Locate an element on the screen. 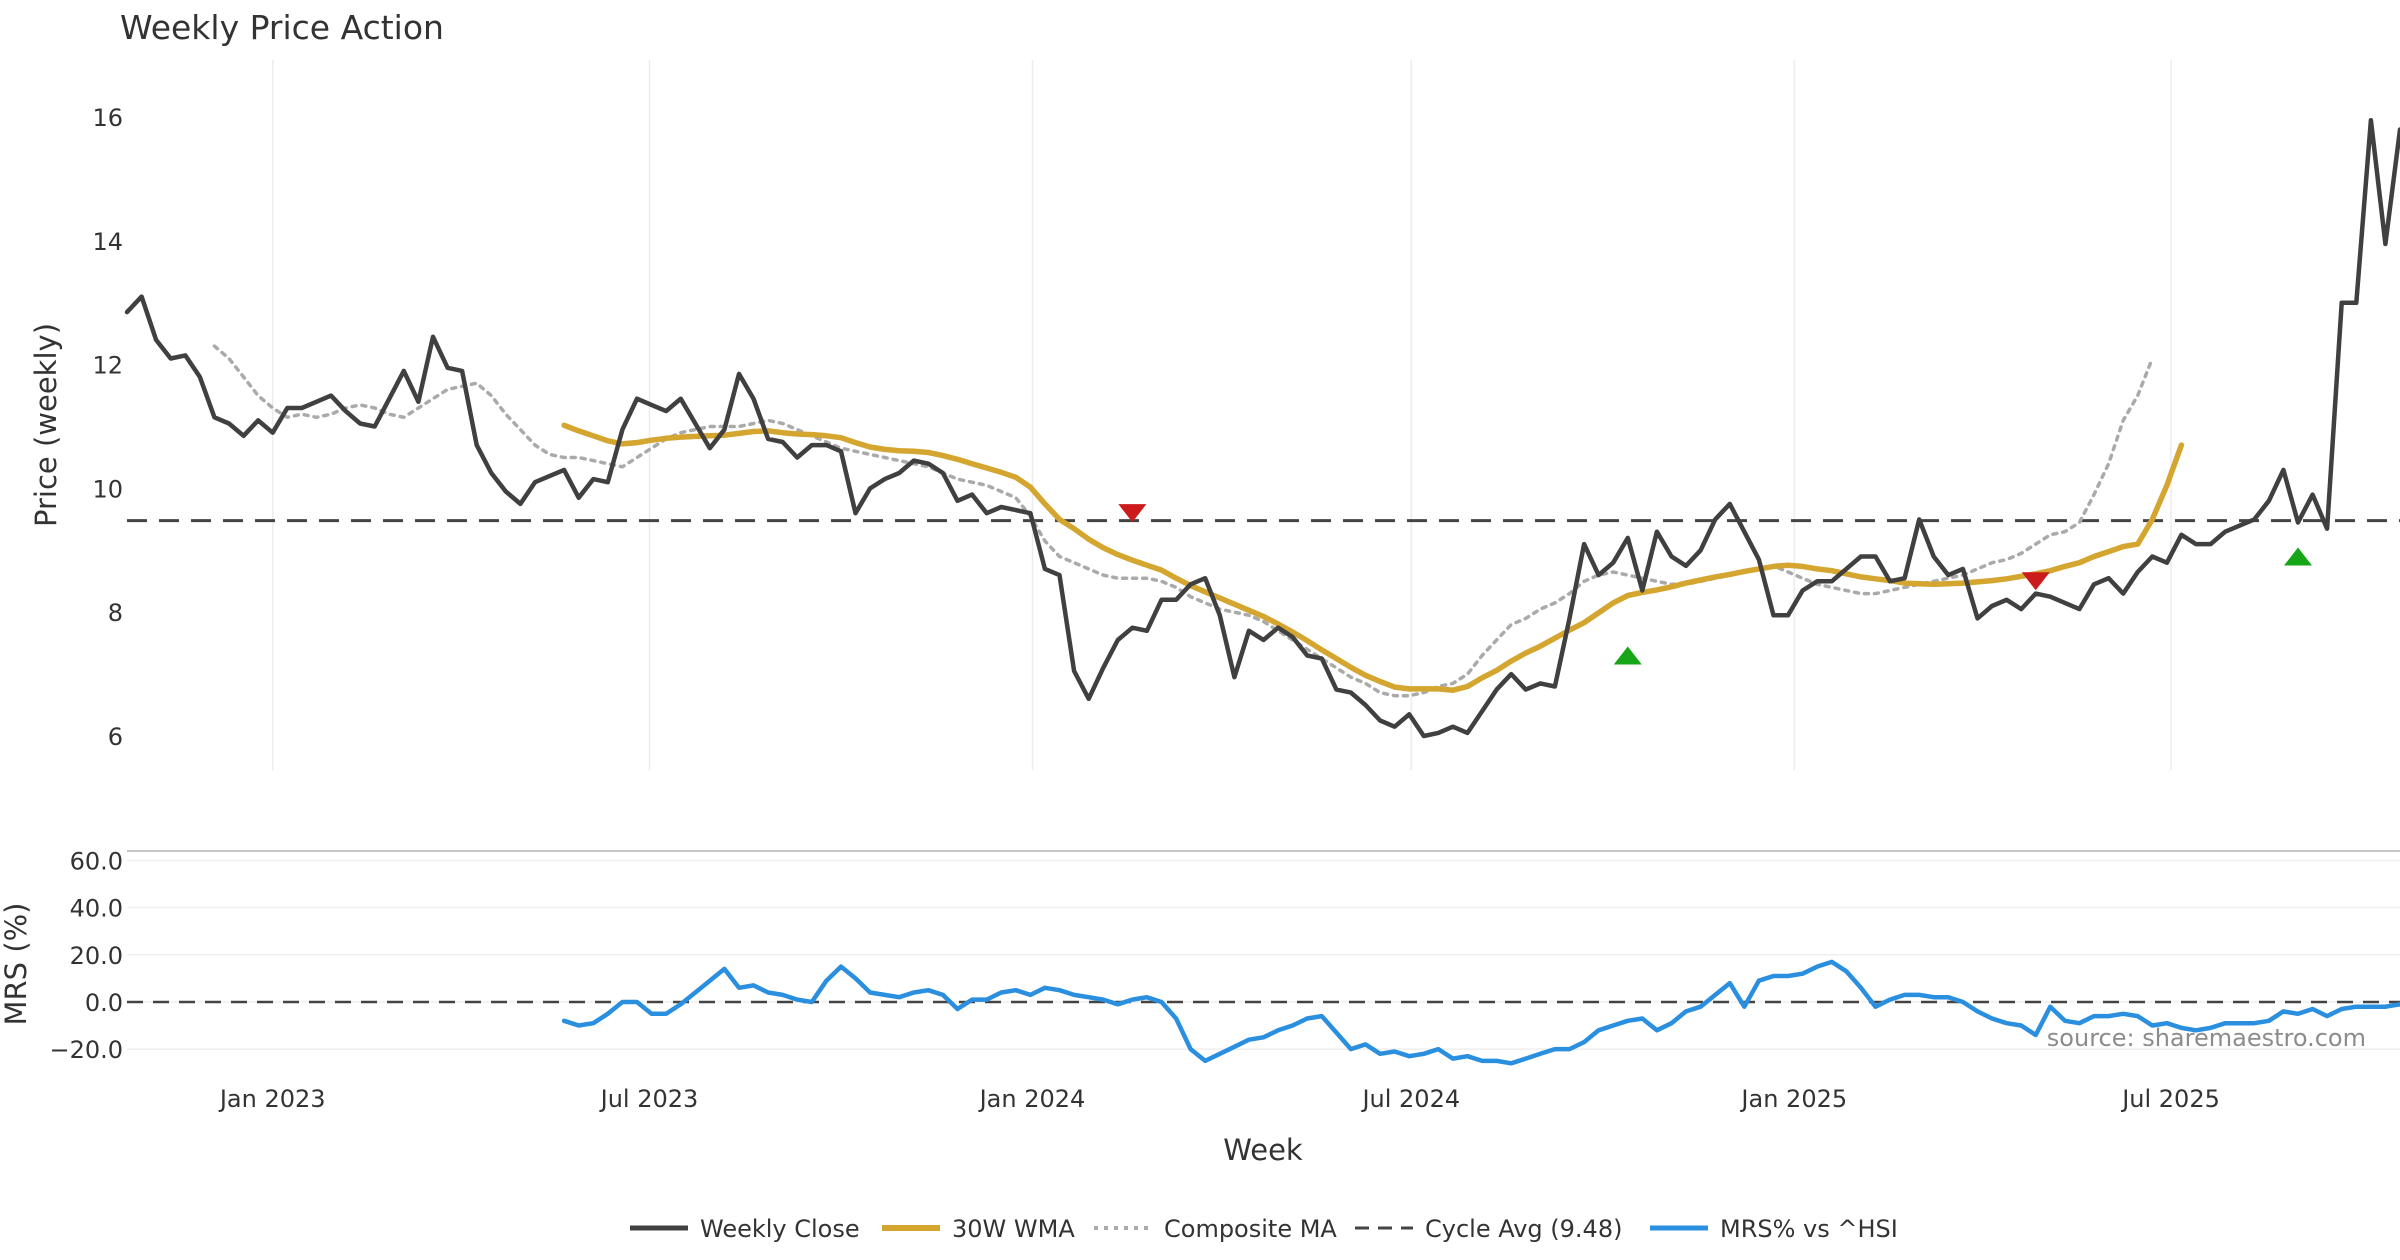  legend-weekly-close: Weekly Close is located at coordinates (745, 1229).